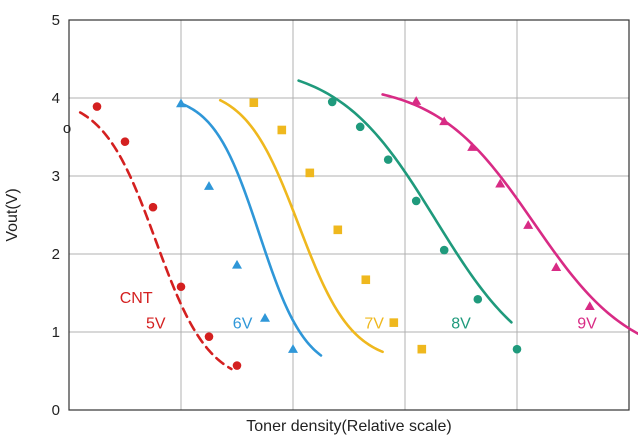  What do you see at coordinates (374, 324) in the screenshot?
I see `series-label: 7V` at bounding box center [374, 324].